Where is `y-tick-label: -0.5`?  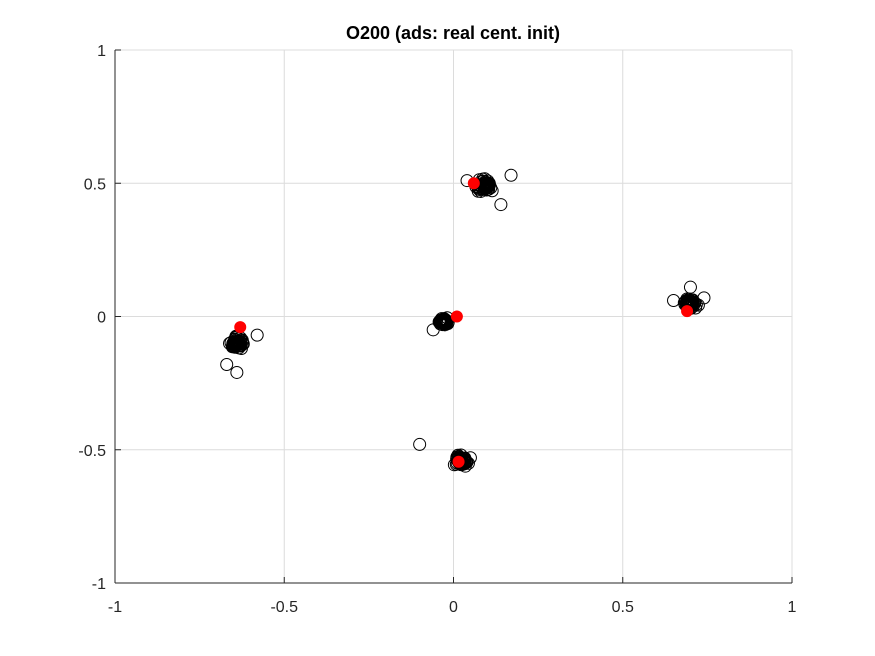 y-tick-label: -0.5 is located at coordinates (92, 451).